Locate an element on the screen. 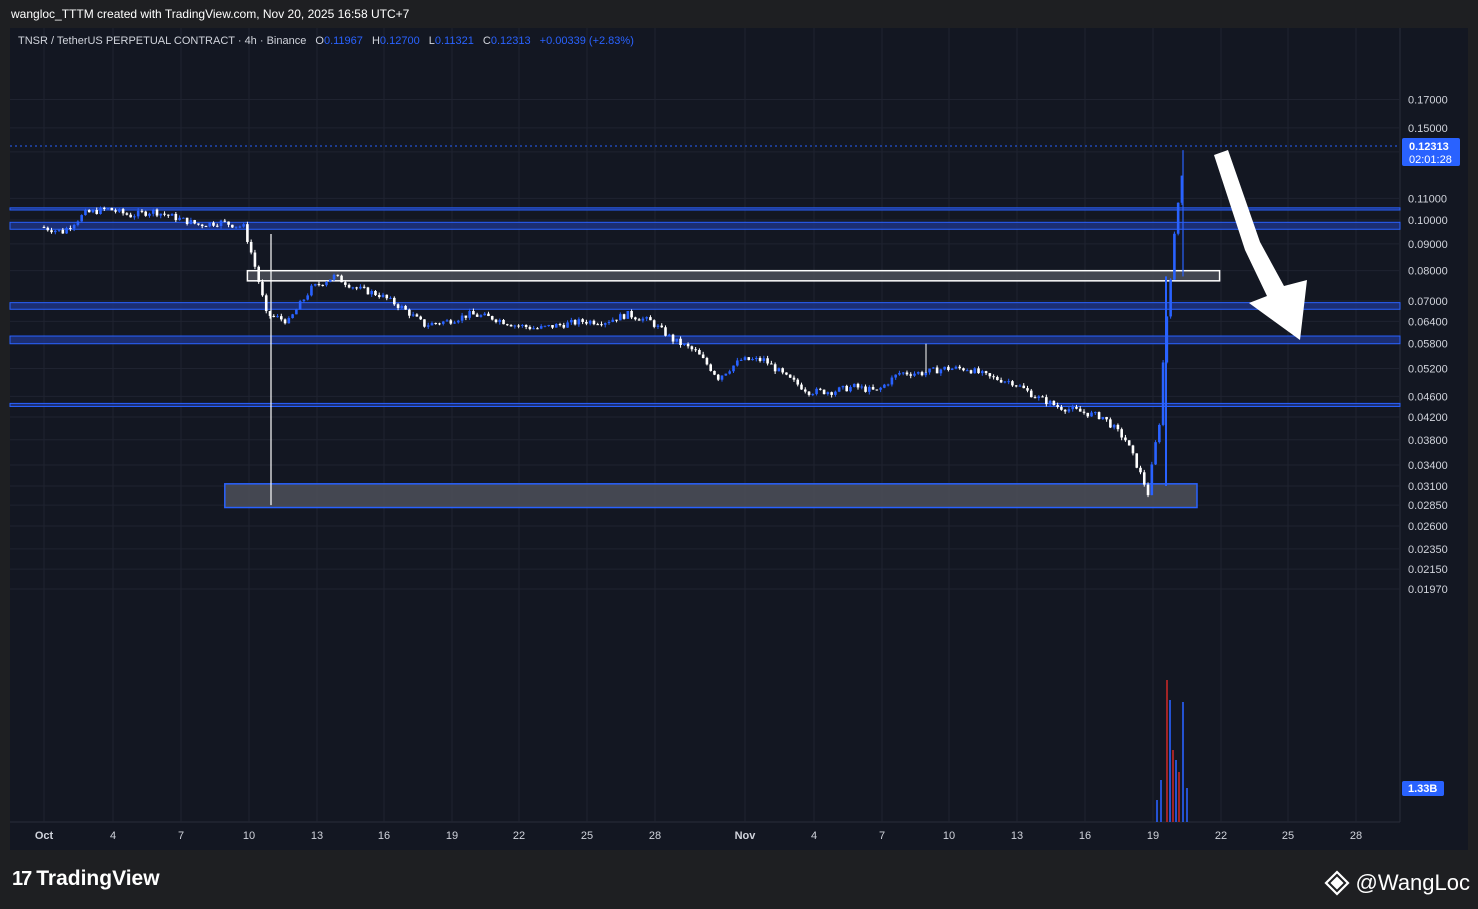 The height and width of the screenshot is (909, 1478). volume-bars is located at coordinates (1172, 751).